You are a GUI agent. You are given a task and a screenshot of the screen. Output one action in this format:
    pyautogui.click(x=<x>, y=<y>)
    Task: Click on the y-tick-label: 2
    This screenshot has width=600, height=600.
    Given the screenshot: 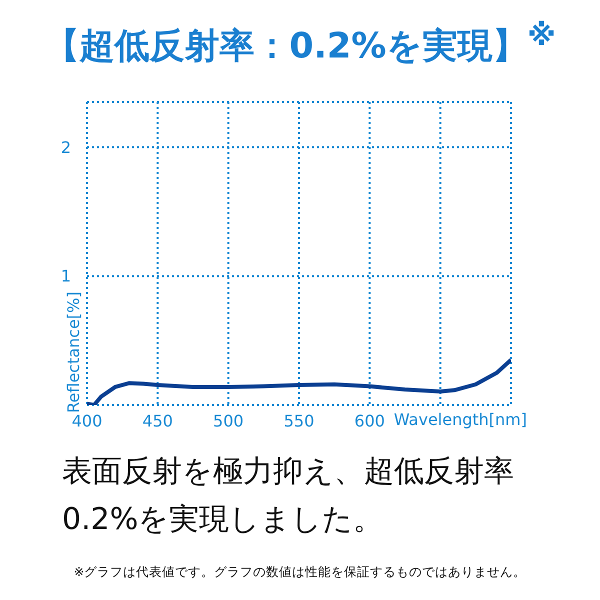 What is the action you would take?
    pyautogui.click(x=65, y=147)
    